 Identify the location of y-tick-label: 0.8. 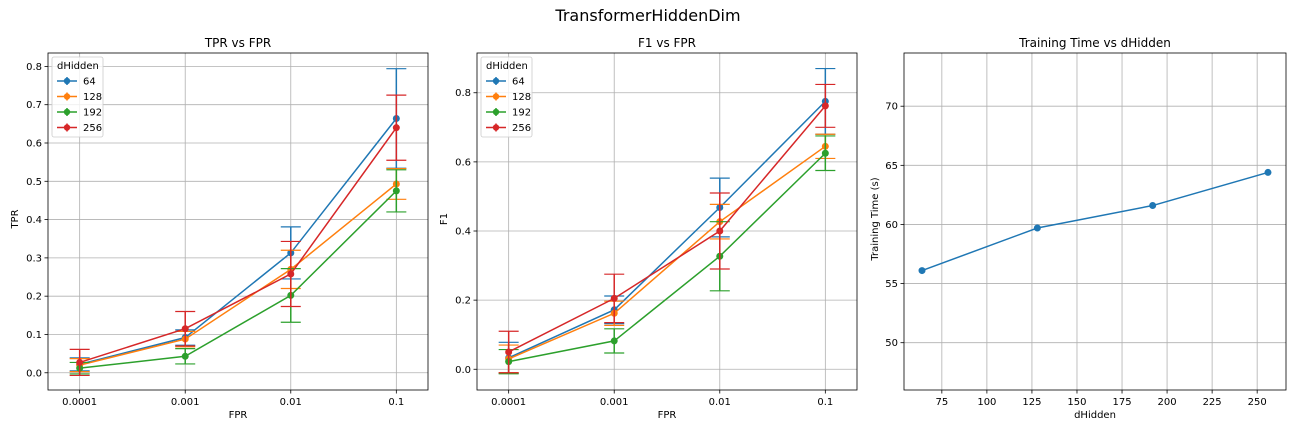
(34, 67).